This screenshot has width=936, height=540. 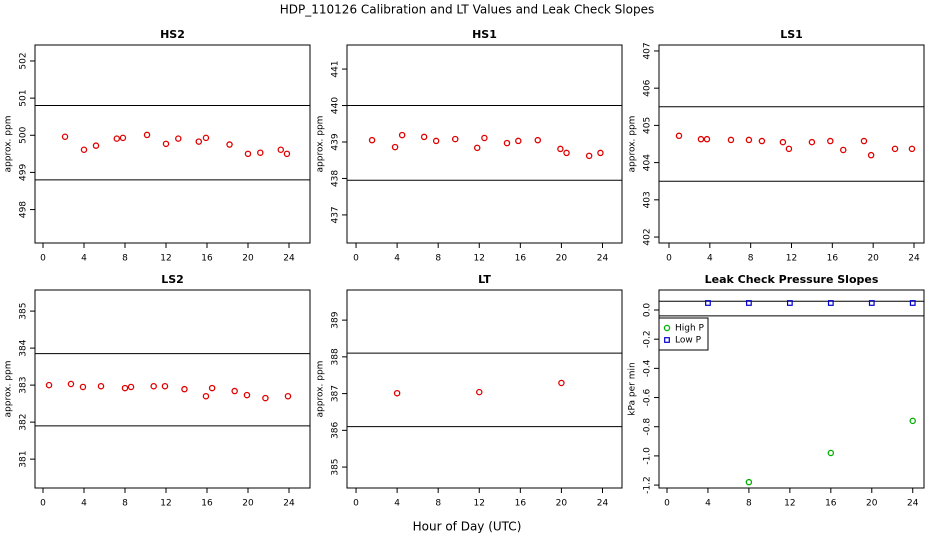 What do you see at coordinates (336, 319) in the screenshot?
I see `y-tick-label: 389` at bounding box center [336, 319].